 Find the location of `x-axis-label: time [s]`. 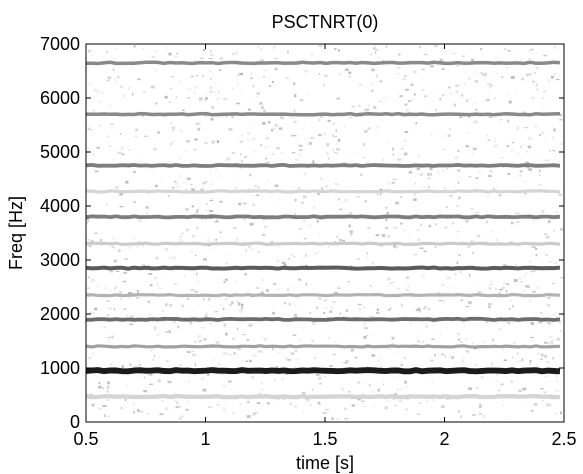

x-axis-label: time [s] is located at coordinates (325, 463).